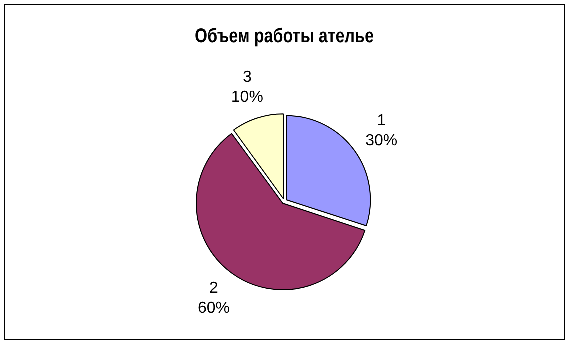 This screenshot has width=569, height=344. What do you see at coordinates (247, 77) in the screenshot?
I see `slice-label: 3` at bounding box center [247, 77].